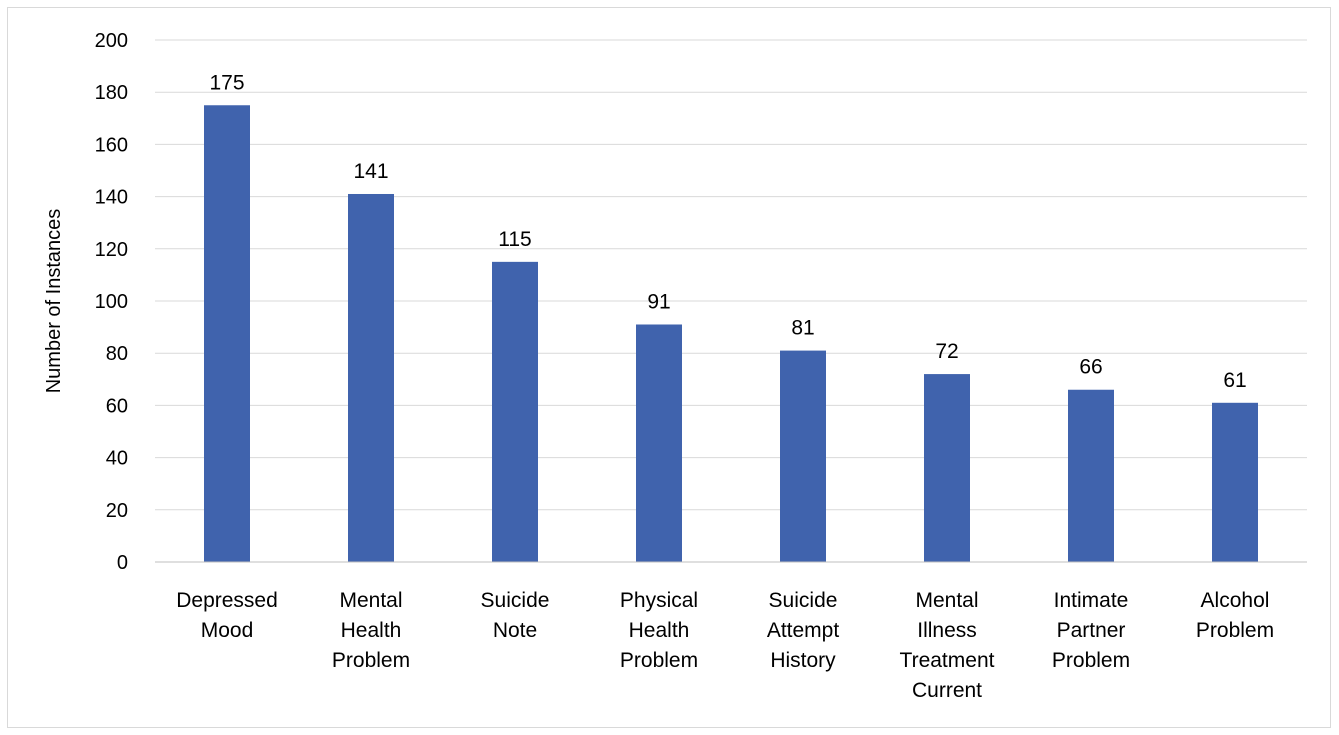 Image resolution: width=1339 pixels, height=735 pixels. What do you see at coordinates (122, 563) in the screenshot?
I see `y-tick-label: 0` at bounding box center [122, 563].